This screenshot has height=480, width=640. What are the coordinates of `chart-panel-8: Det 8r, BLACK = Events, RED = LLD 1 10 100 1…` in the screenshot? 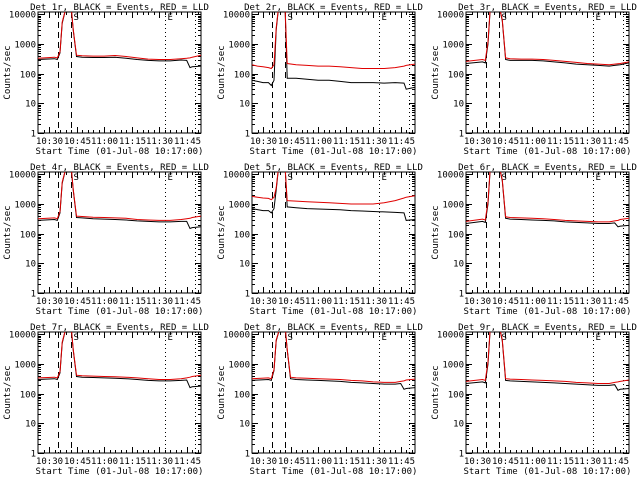 It's located at (320, 400).